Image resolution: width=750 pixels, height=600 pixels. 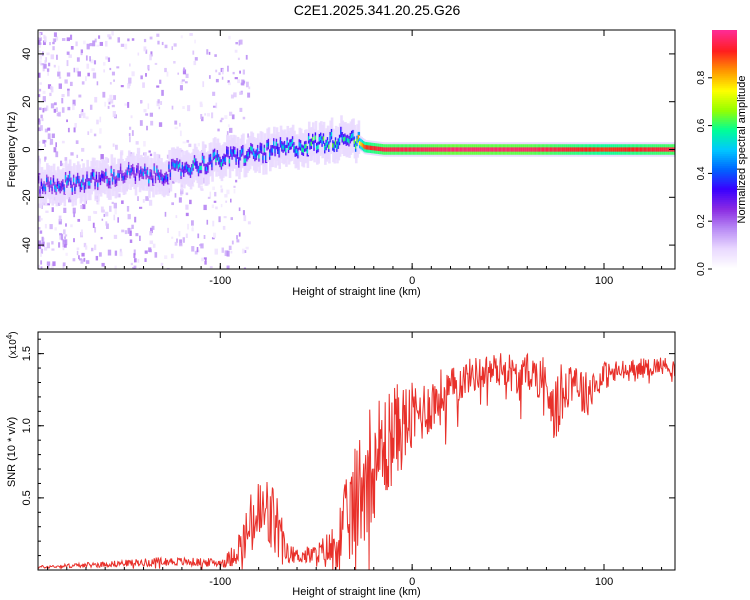 I want to click on y-tick-label: -40, so click(x=27, y=245).